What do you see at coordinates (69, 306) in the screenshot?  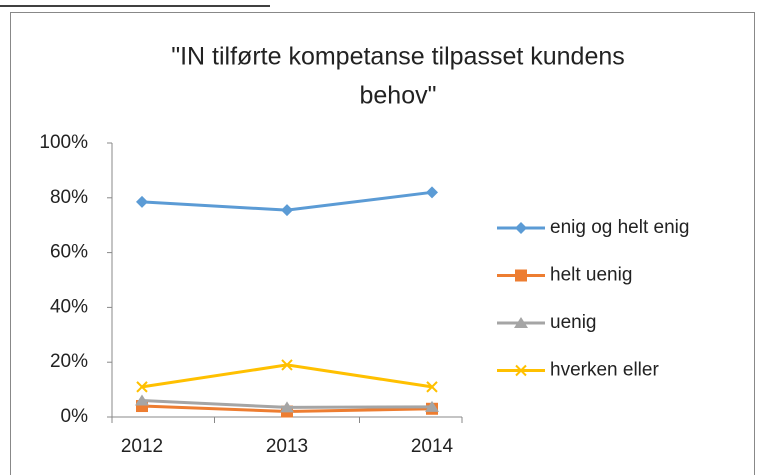 I see `y-tick-label: 40%` at bounding box center [69, 306].